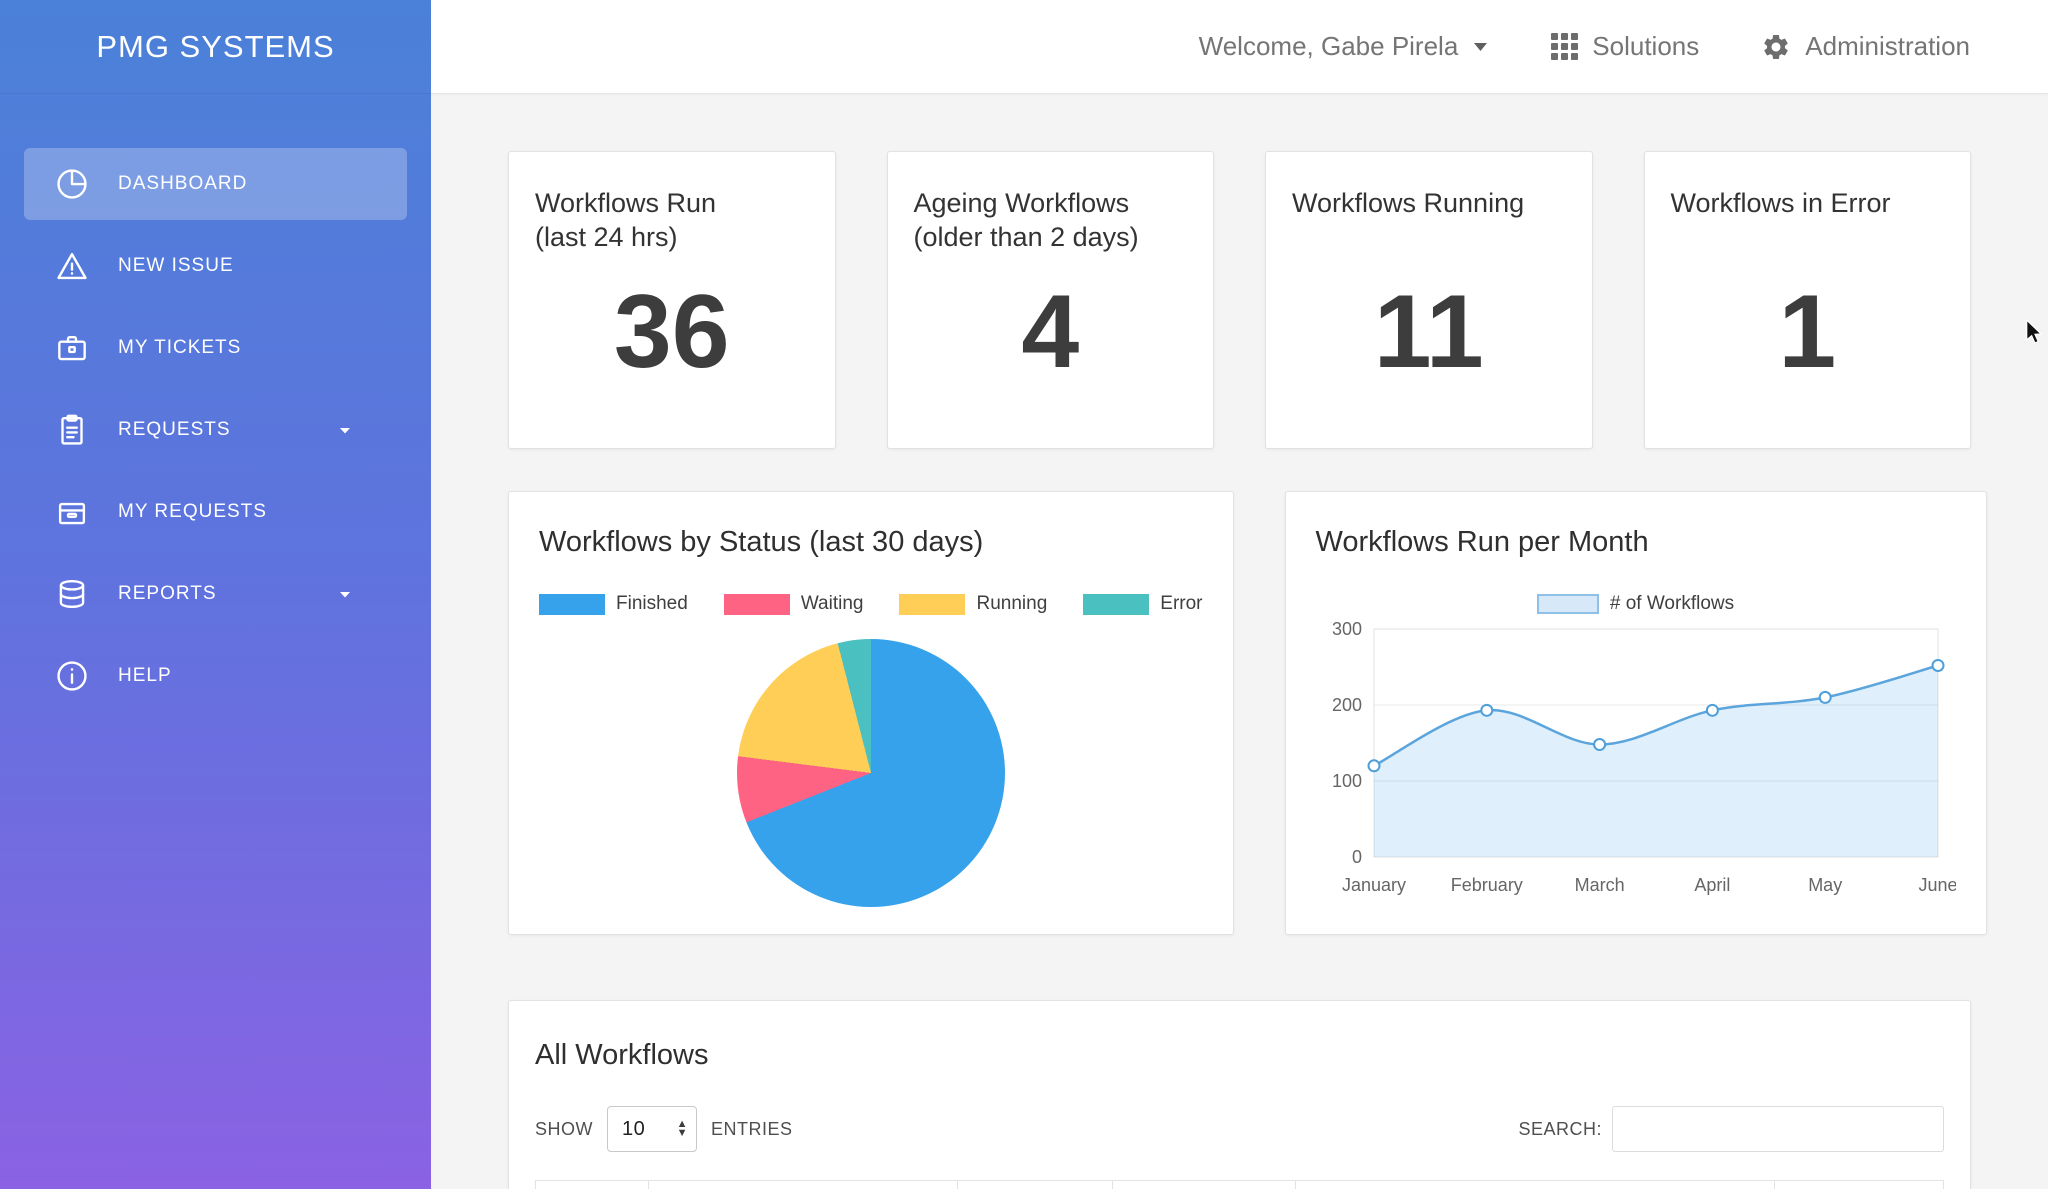 The image size is (2048, 1189). I want to click on table-header-row: STARTED LAST, so click(1239, 1184).